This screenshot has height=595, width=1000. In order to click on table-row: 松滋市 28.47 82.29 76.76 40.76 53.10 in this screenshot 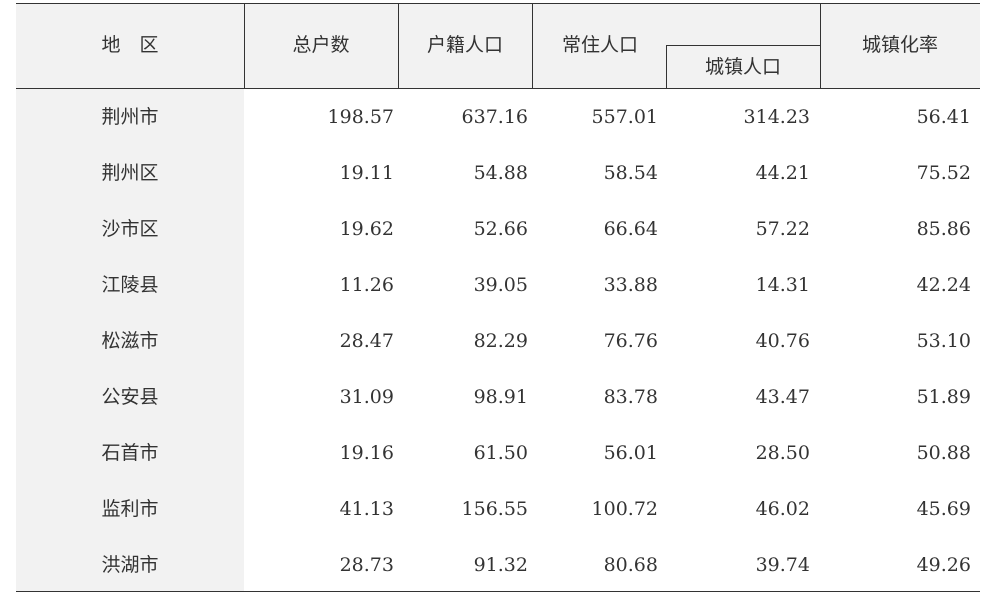, I will do `click(498, 341)`.